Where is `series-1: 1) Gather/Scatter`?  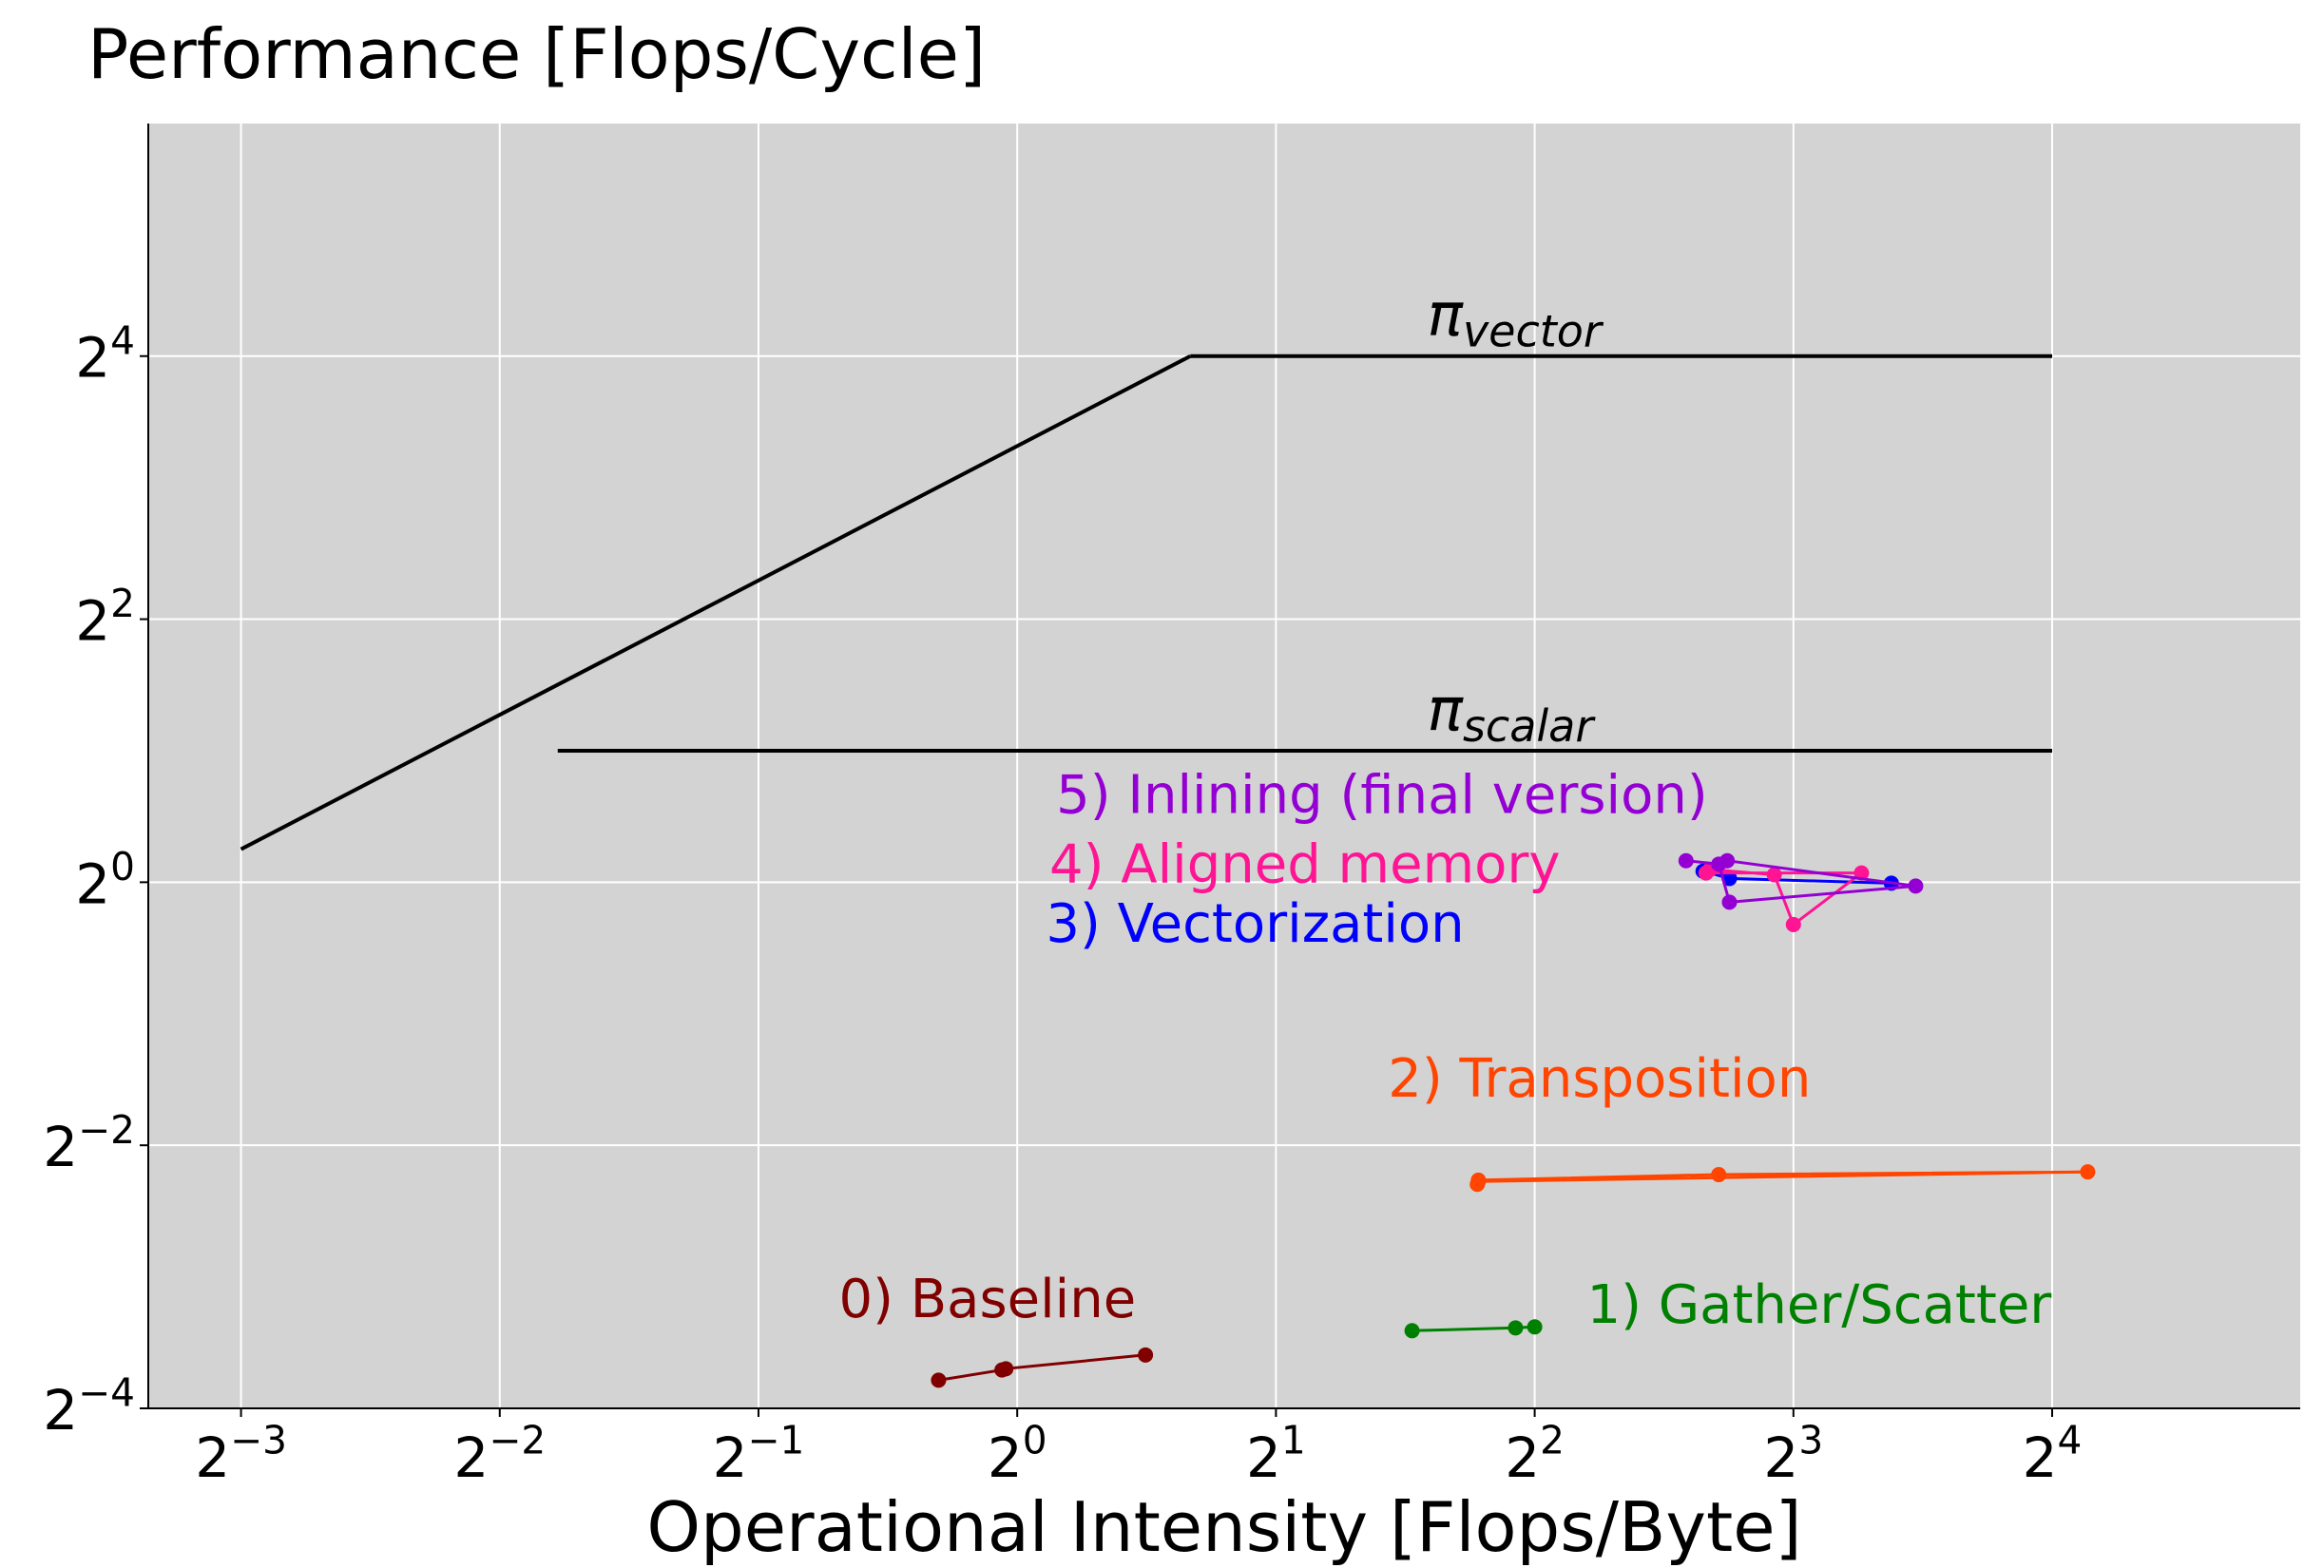 series-1: 1) Gather/Scatter is located at coordinates (1728, 1306).